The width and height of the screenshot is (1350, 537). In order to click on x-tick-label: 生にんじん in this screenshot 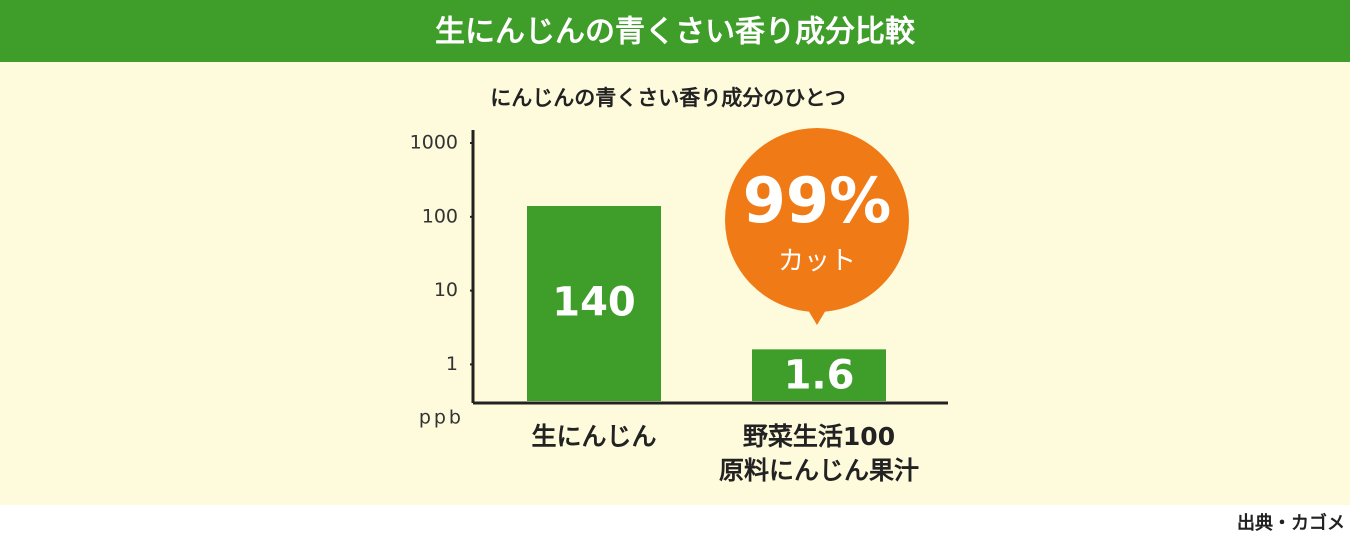, I will do `click(594, 436)`.